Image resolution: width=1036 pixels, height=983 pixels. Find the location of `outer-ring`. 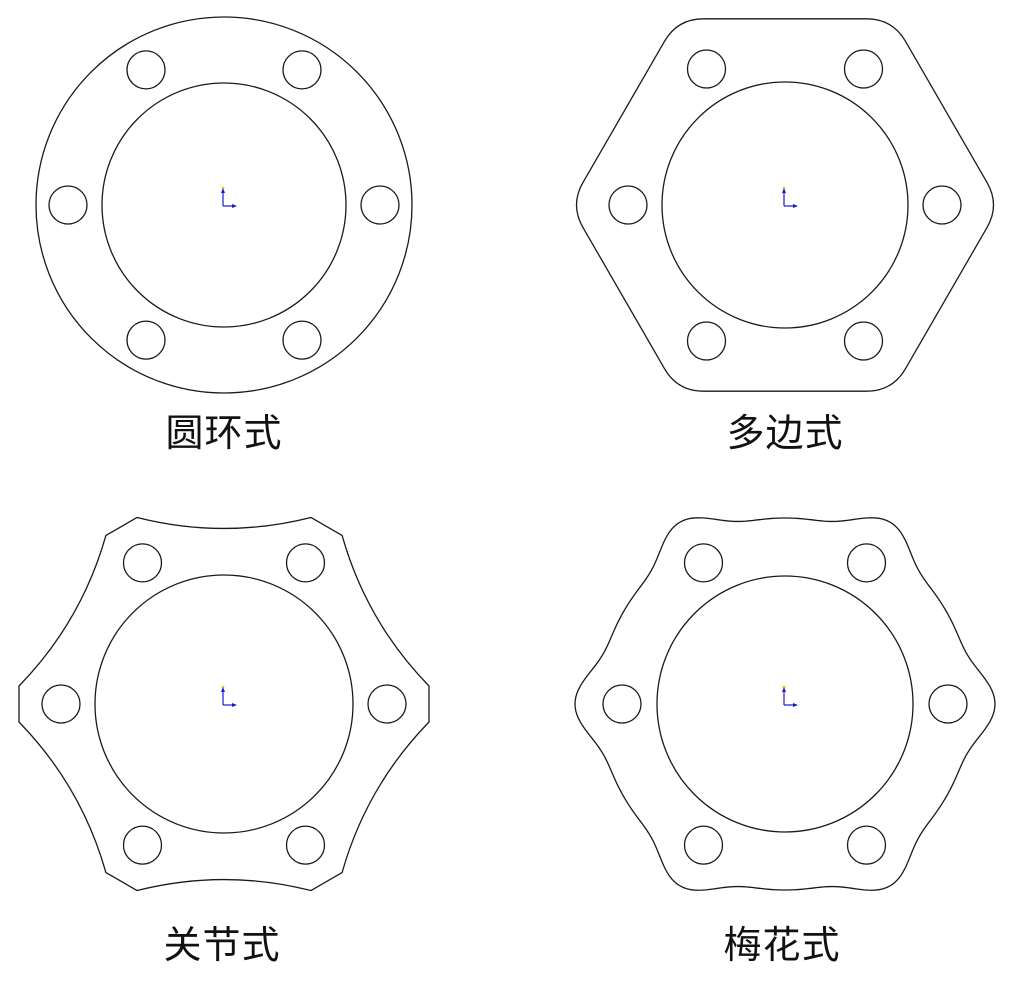

outer-ring is located at coordinates (224, 205).